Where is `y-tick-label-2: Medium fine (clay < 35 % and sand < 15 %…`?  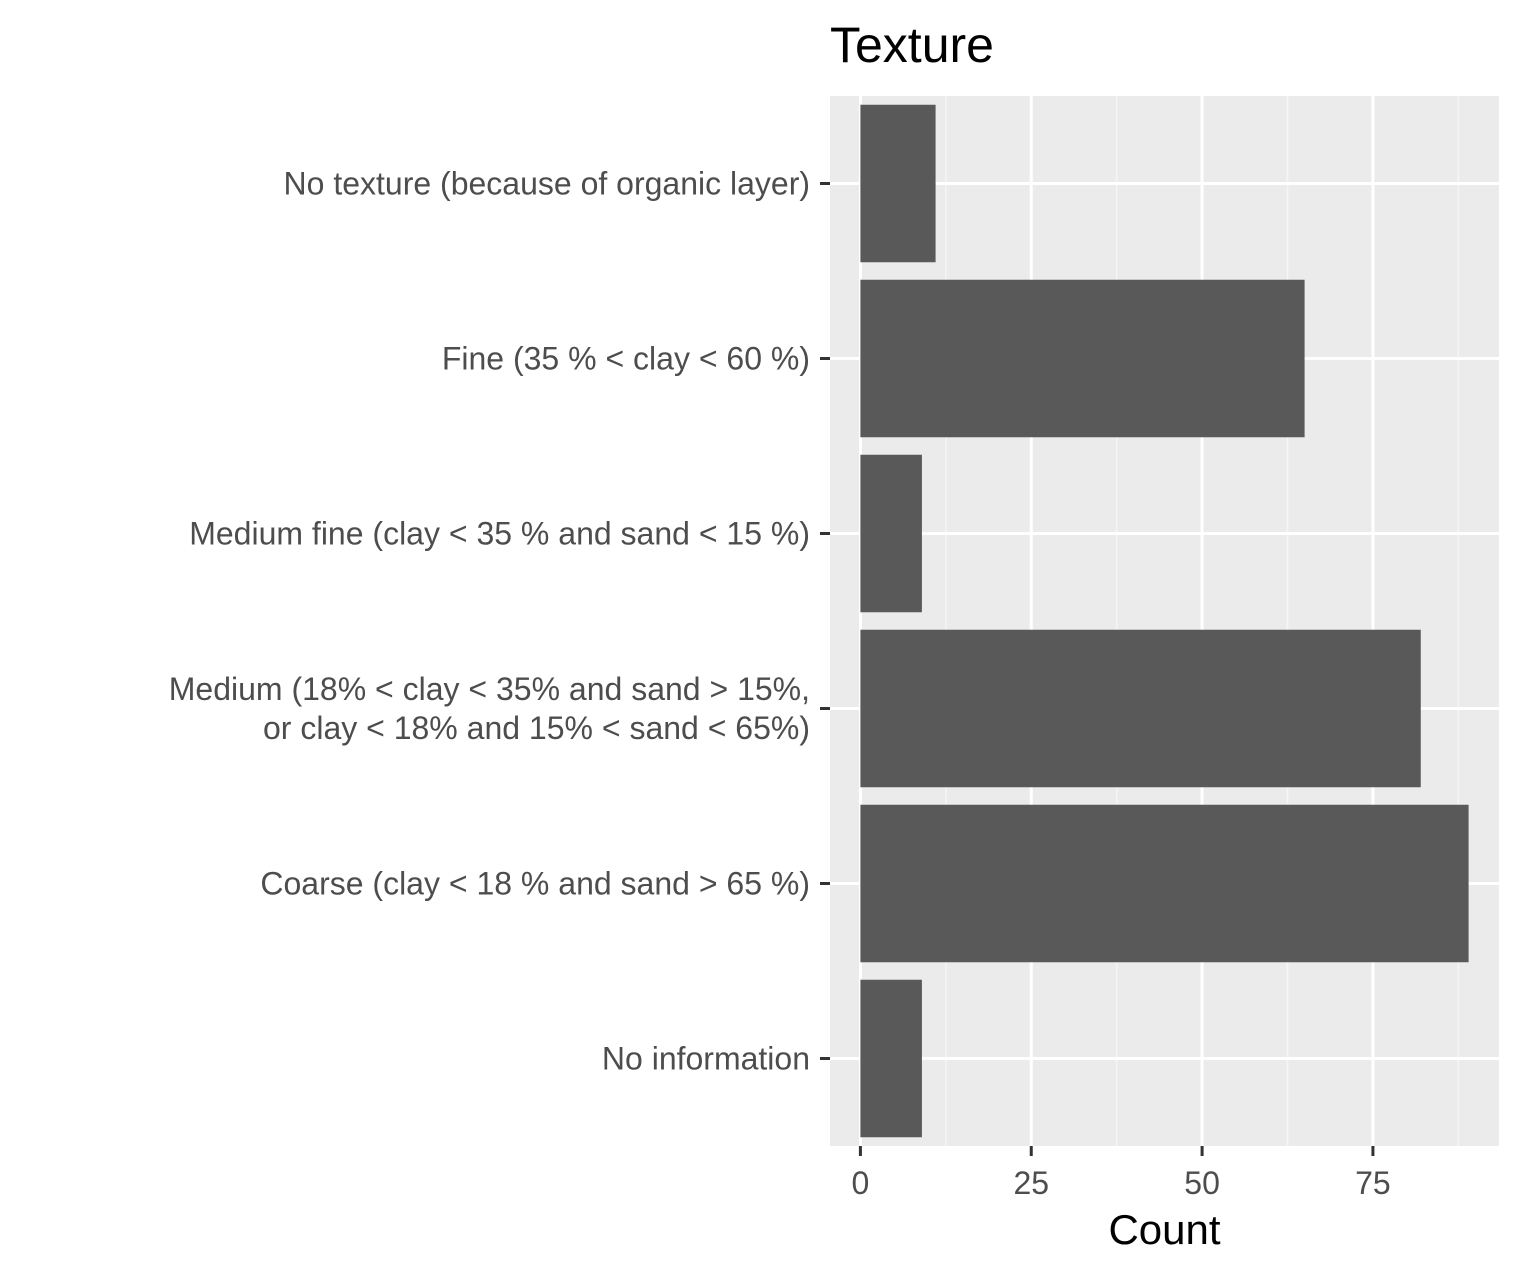 y-tick-label-2: Medium fine (clay < 35 % and sand < 15 %… is located at coordinates (499, 534).